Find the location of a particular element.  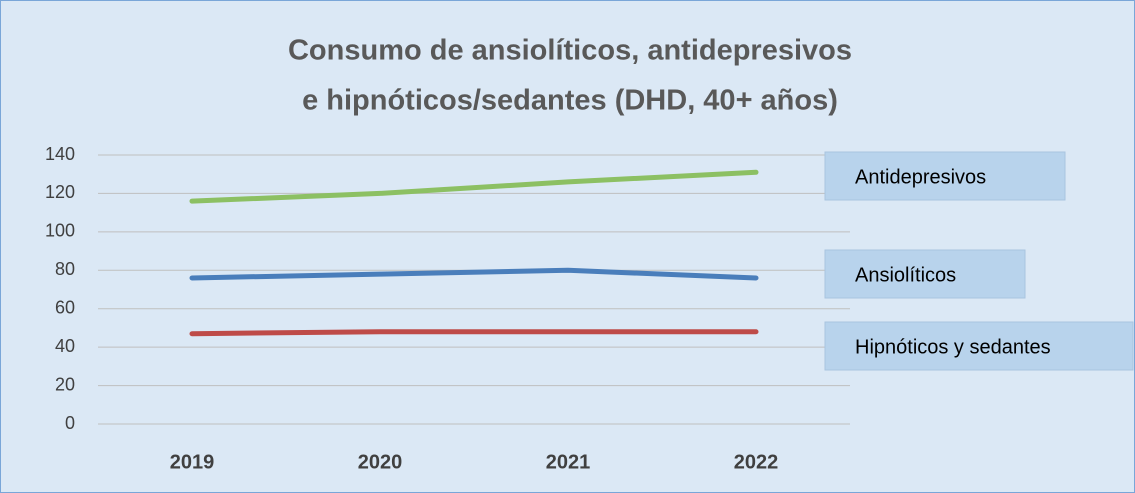

chart-title: e hipnóticos/sedantes (DHD, 40+ años) is located at coordinates (570, 101).